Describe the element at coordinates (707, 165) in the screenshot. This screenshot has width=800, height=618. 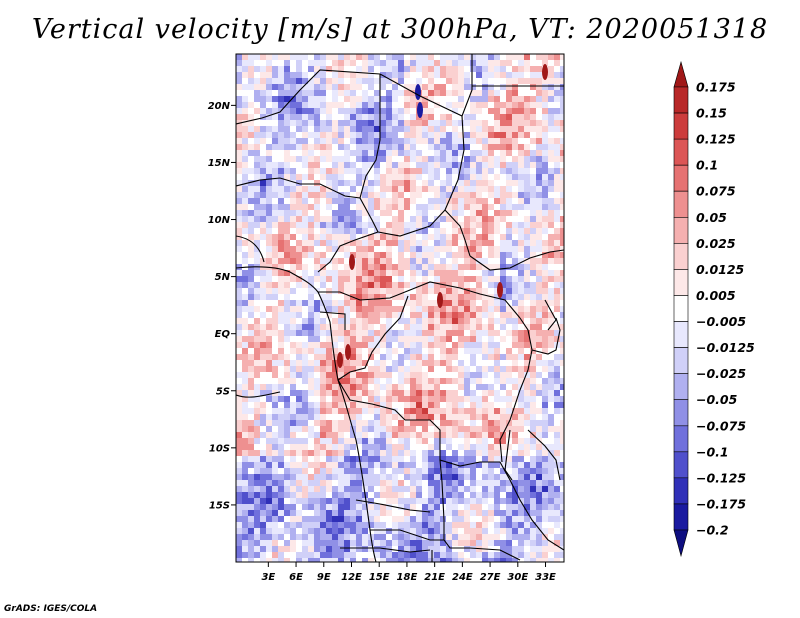
I see `colorbar-label: 0.1` at that location.